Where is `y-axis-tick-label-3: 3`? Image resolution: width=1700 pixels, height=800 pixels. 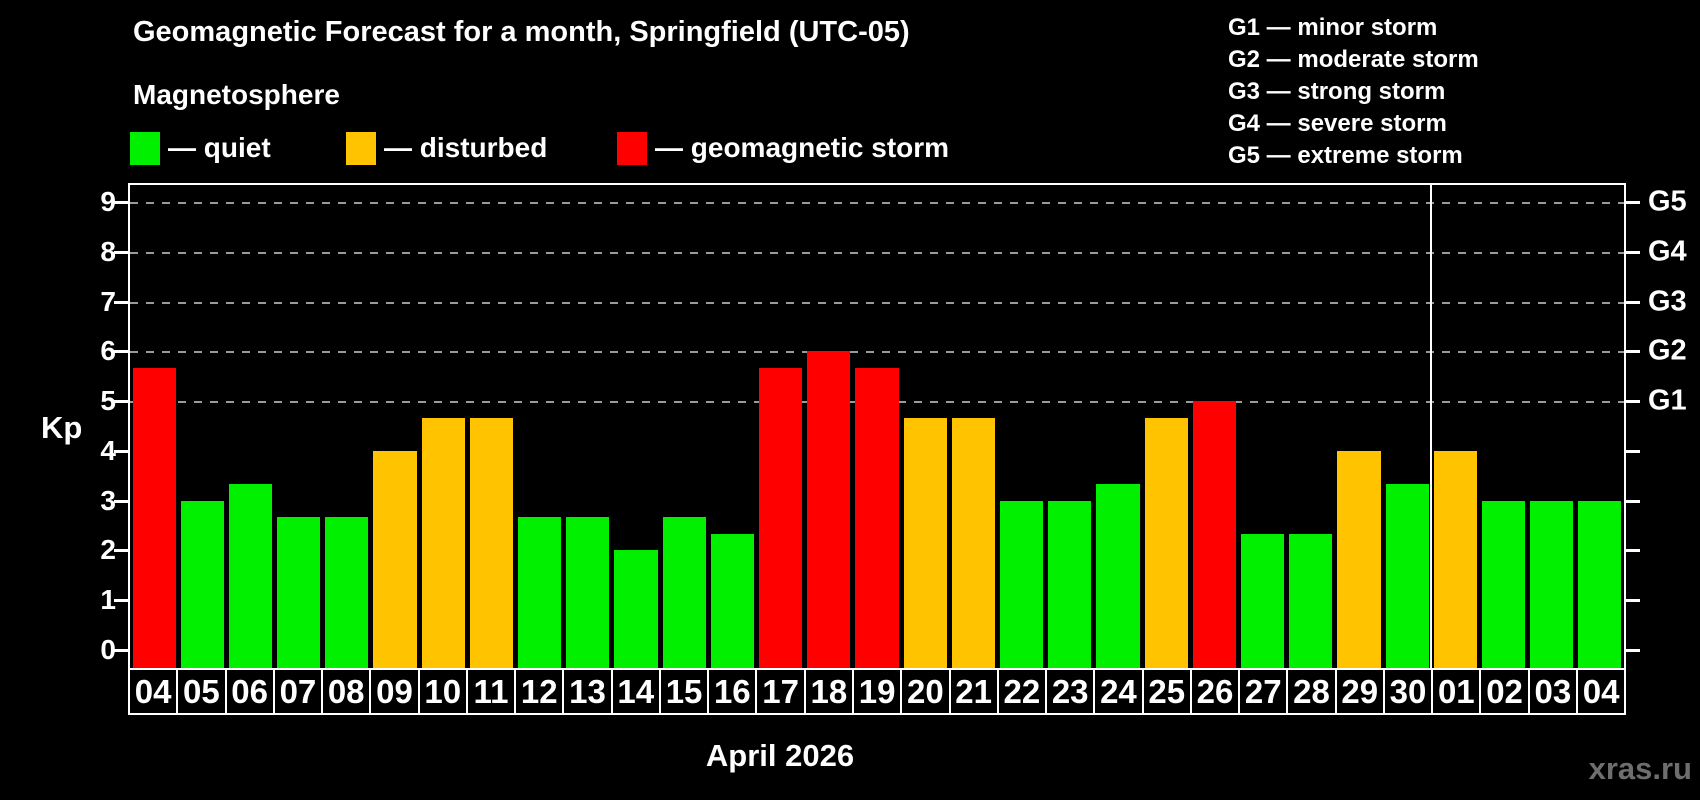 y-axis-tick-label-3: 3 is located at coordinates (108, 500).